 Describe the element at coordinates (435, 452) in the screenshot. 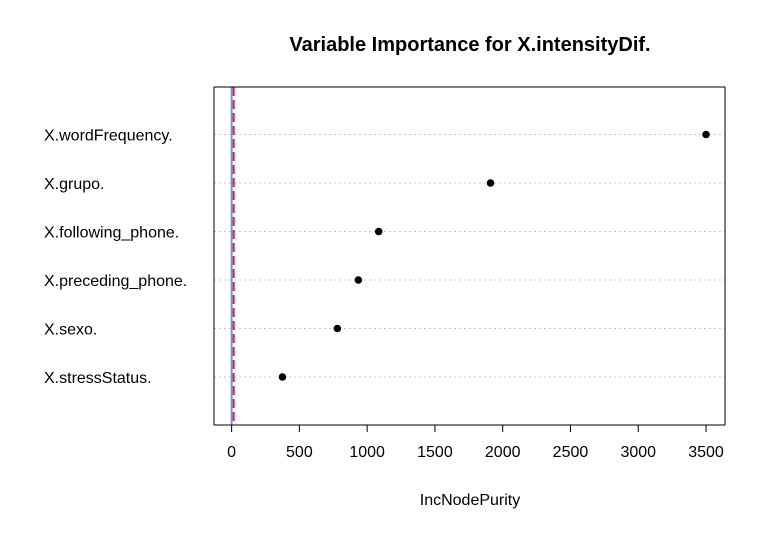

I see `x-tick-label: 1500` at that location.